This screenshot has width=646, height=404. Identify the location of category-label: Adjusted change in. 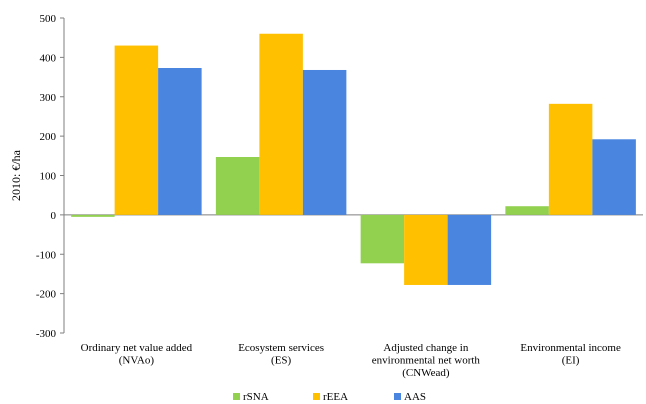
(425, 348).